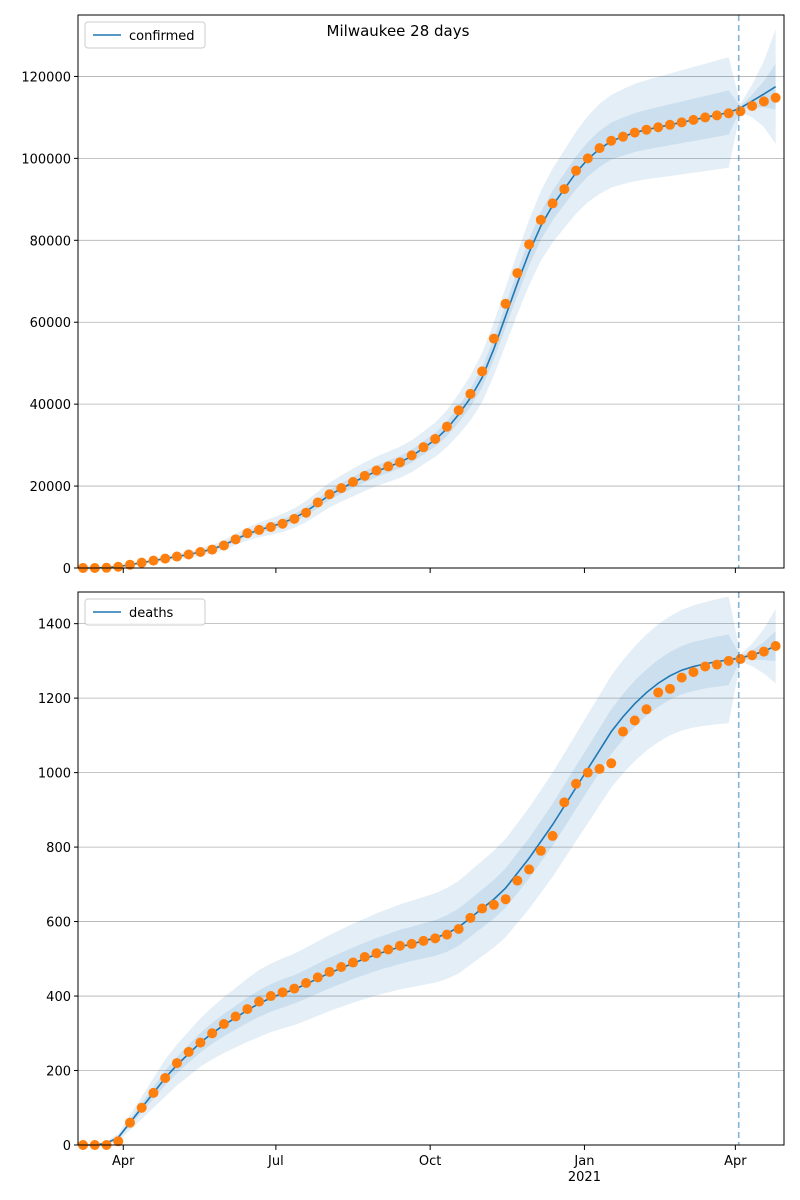  I want to click on y-tick-label: 60000, so click(50, 323).